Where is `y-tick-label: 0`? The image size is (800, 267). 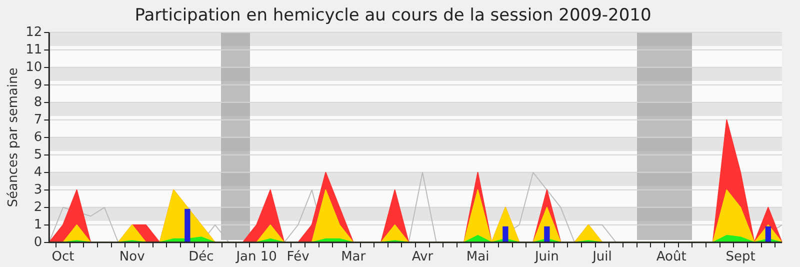
y-tick-label: 0 is located at coordinates (38, 242).